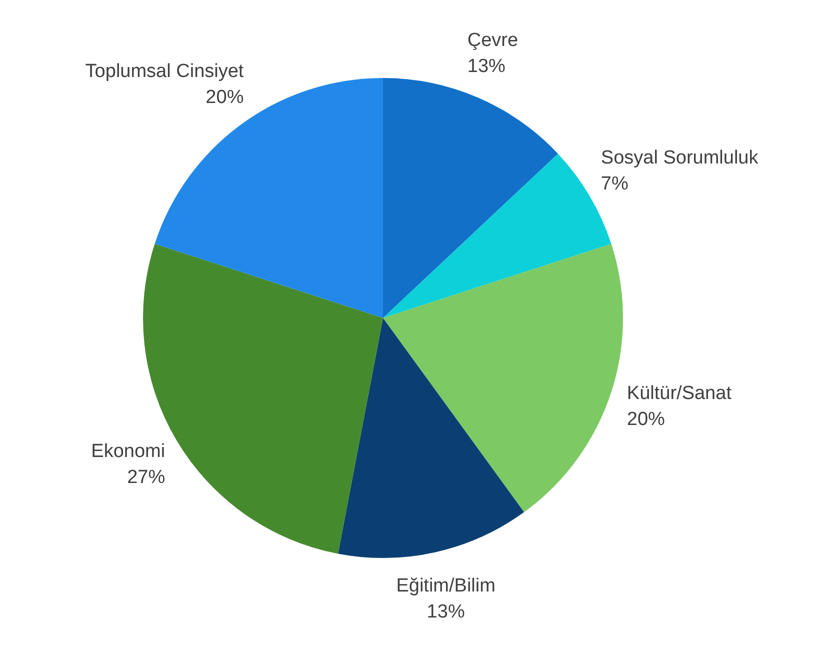 This screenshot has height=650, width=827. What do you see at coordinates (614, 184) in the screenshot?
I see `data-label: 7%` at bounding box center [614, 184].